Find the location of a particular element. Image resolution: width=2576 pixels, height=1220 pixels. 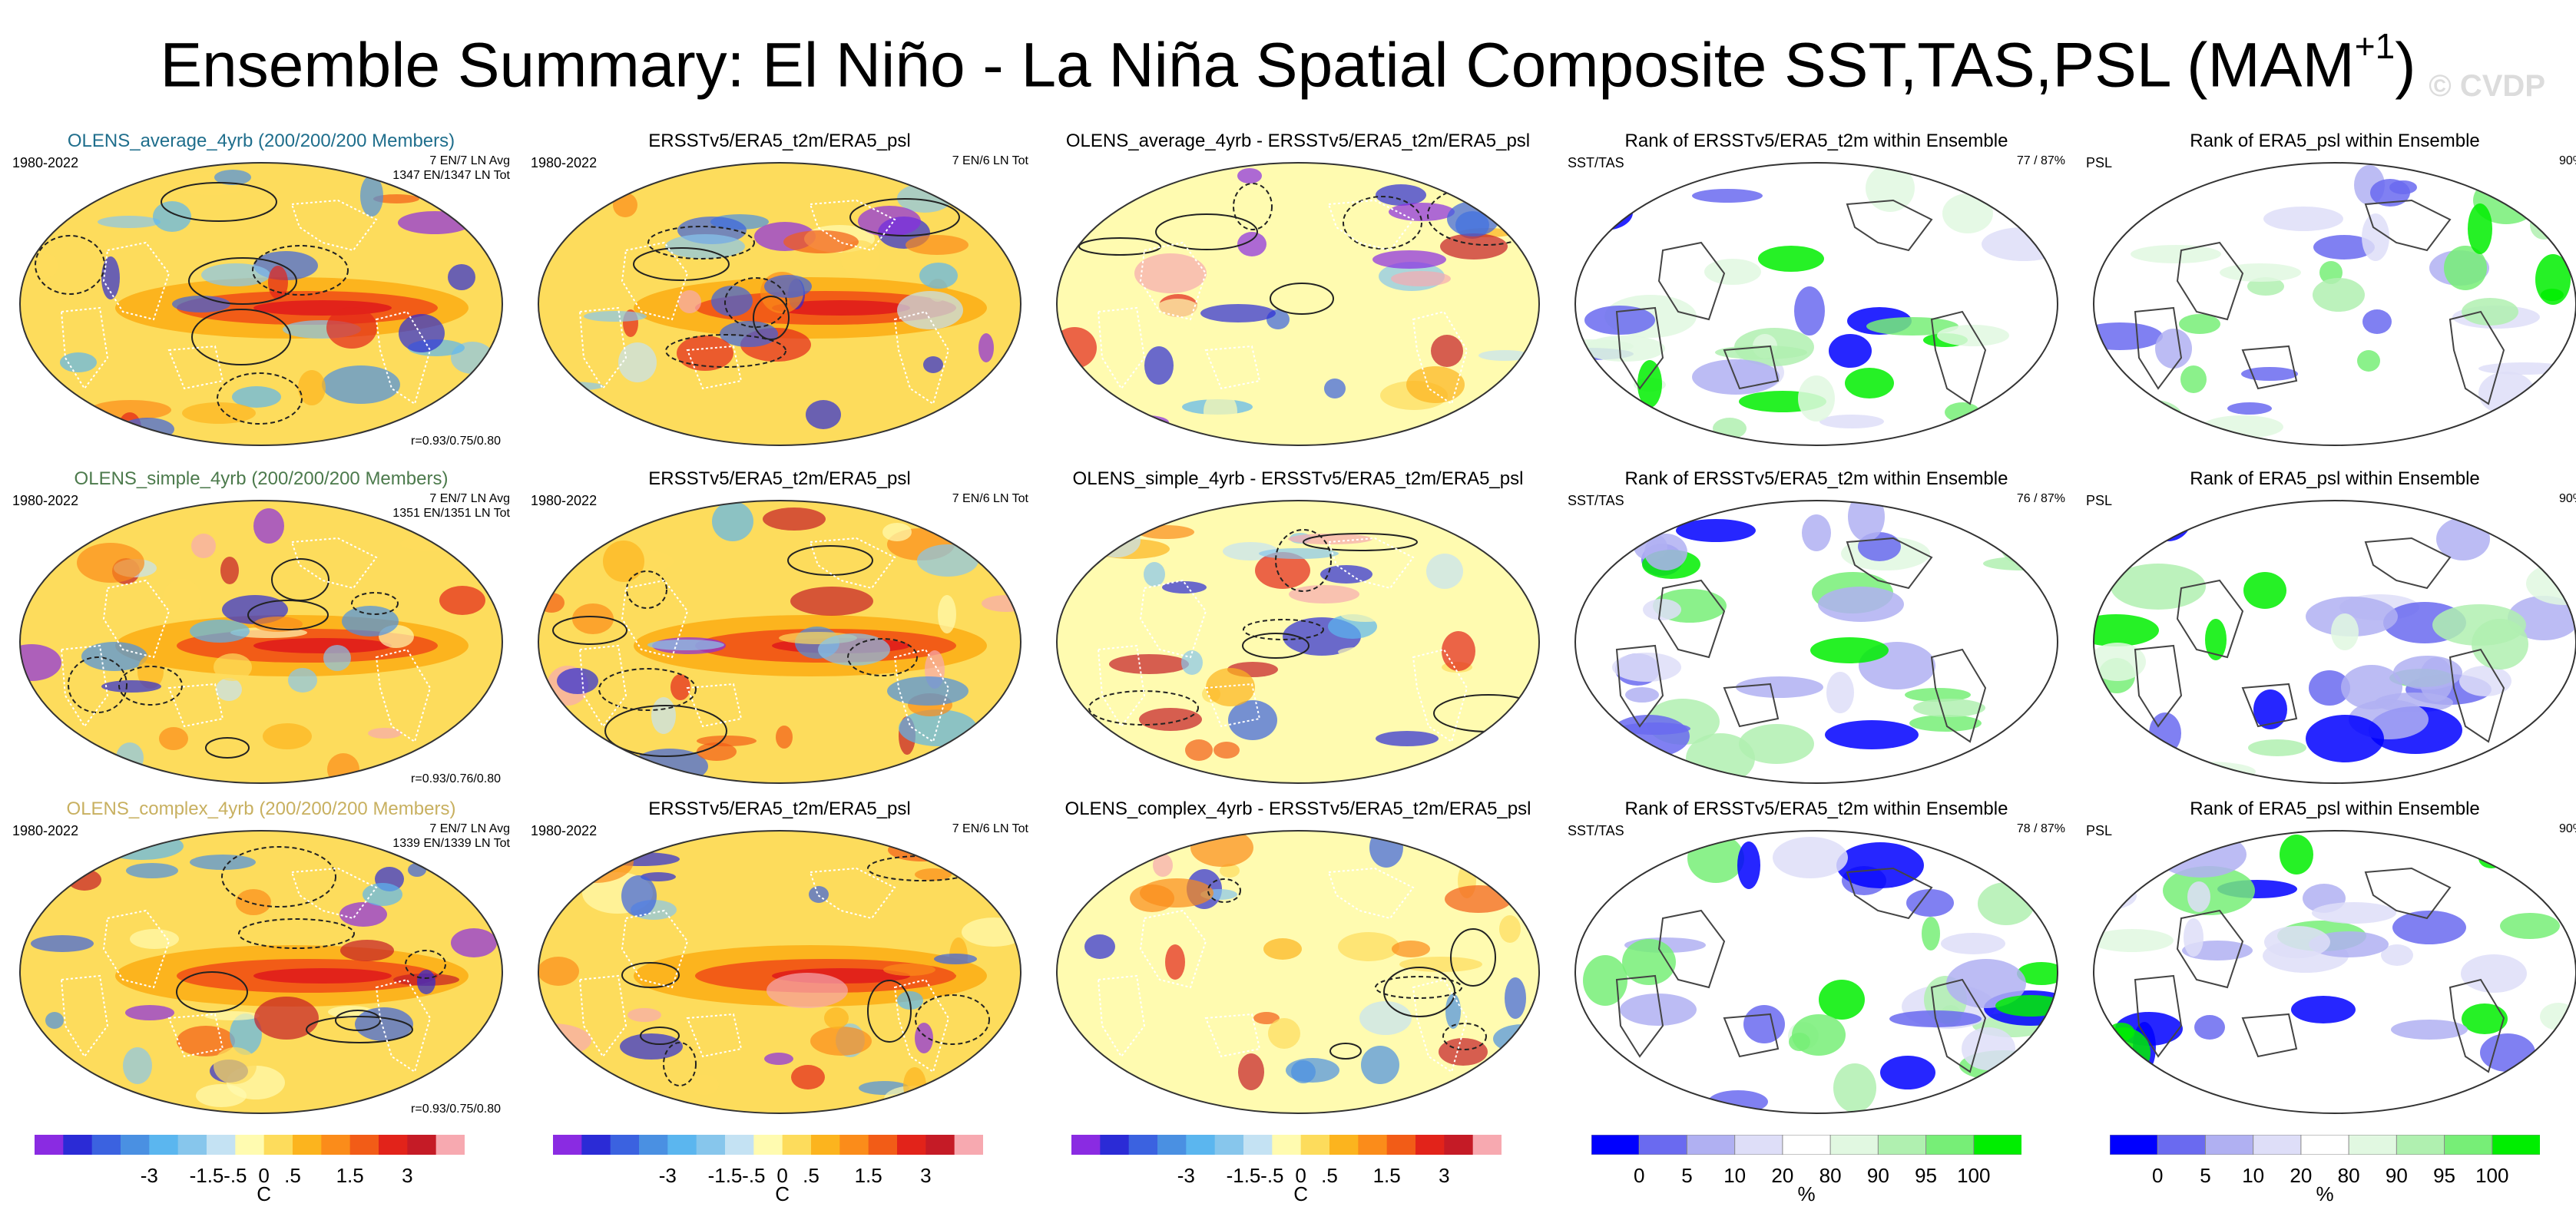

map-rank is located at coordinates (2334, 304).